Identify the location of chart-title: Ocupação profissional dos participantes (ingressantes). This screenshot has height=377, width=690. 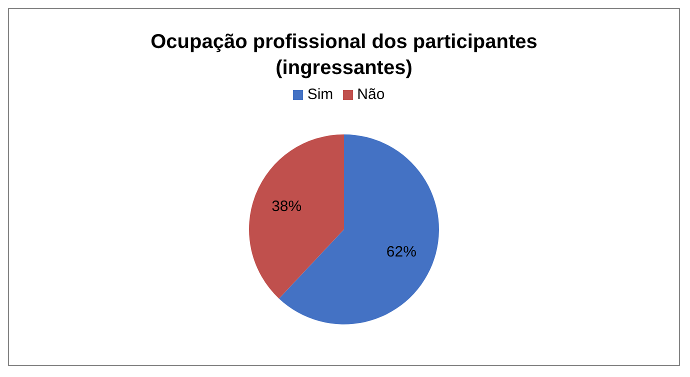
(344, 55).